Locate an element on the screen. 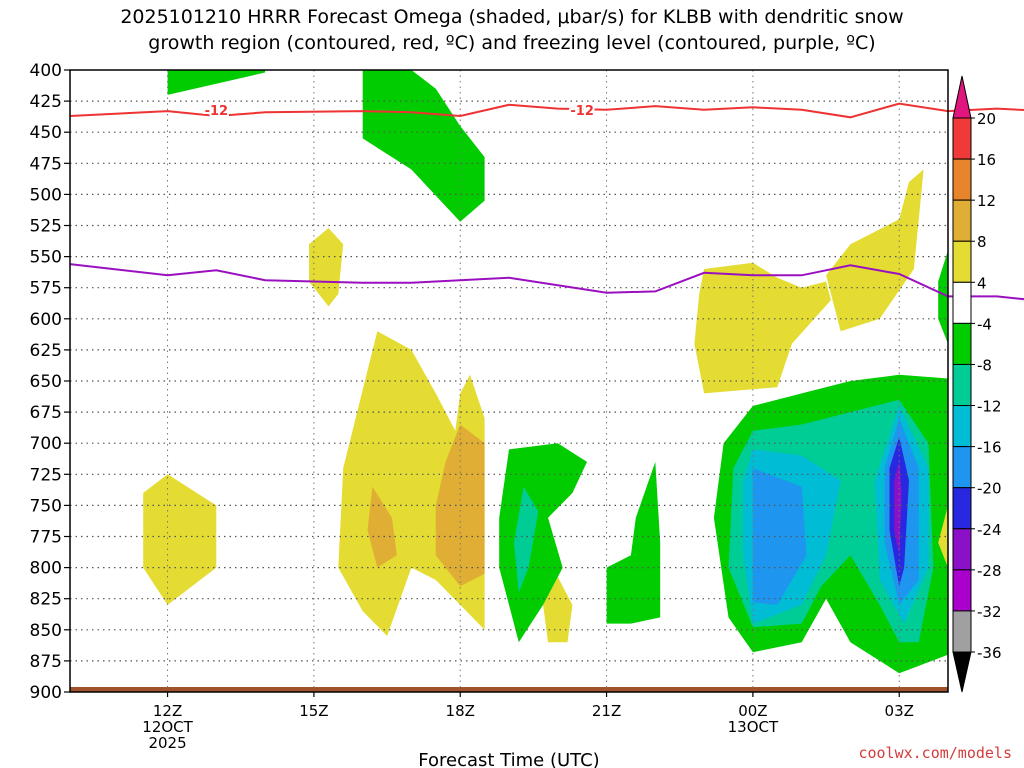 The image size is (1024, 768). colorbar-label-13: -36 is located at coordinates (989, 653).